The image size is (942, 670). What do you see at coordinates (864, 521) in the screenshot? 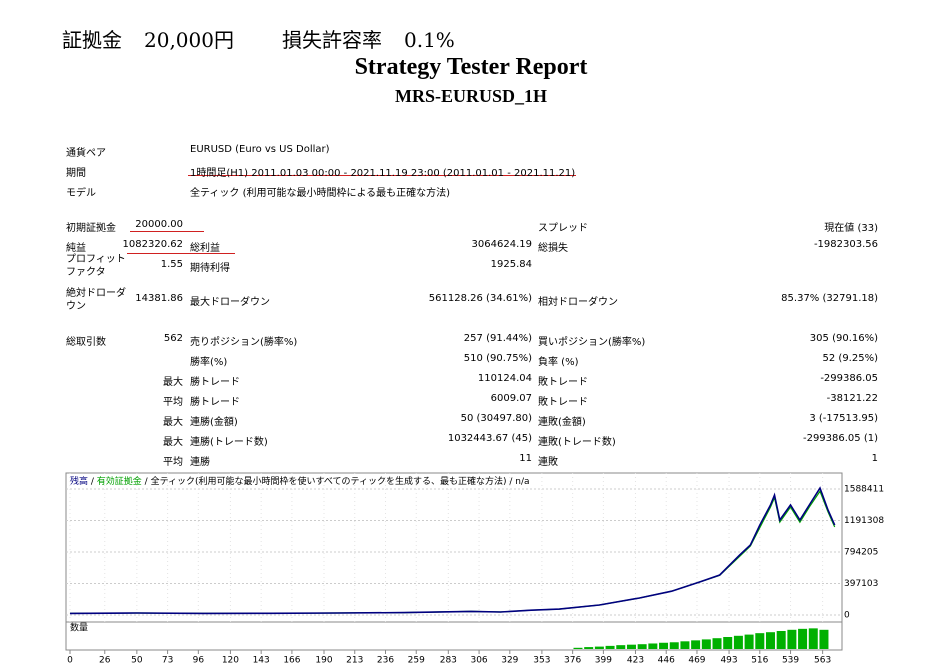
I see `y-tick-label: 1191308` at bounding box center [864, 521].